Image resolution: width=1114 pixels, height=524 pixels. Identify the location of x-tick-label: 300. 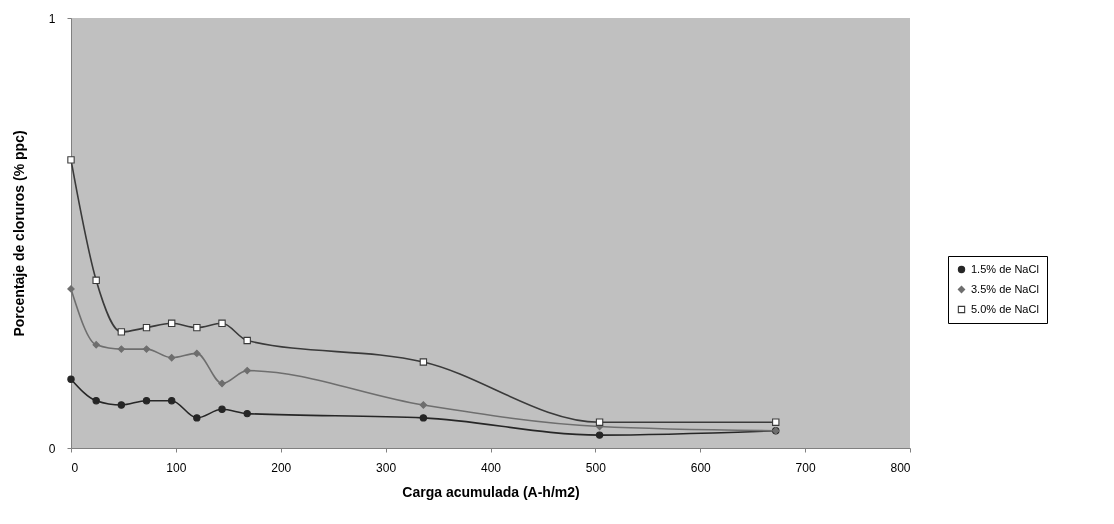
(386, 467).